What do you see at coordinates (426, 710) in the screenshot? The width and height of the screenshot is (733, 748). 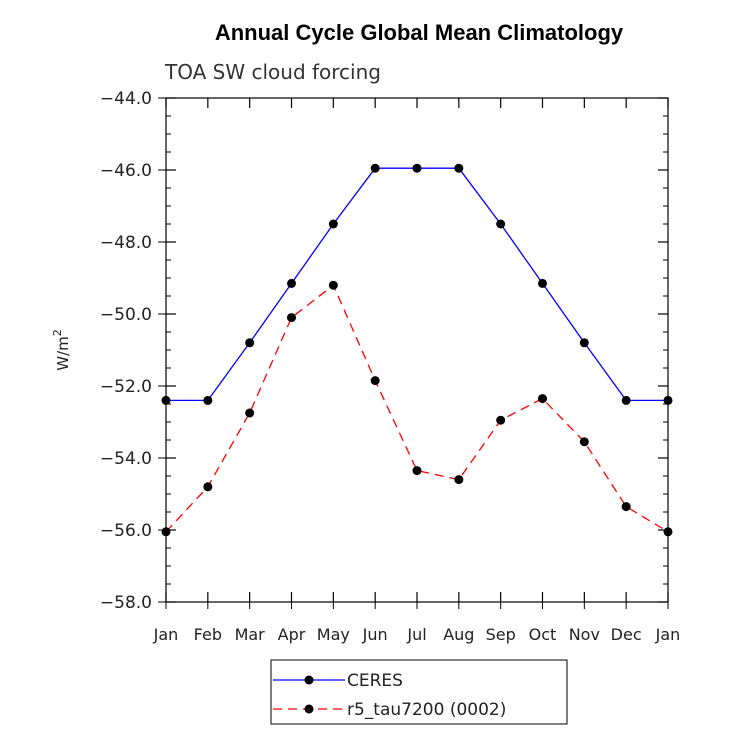 I see `legend-label-model: r5_tau7200 (0002)` at bounding box center [426, 710].